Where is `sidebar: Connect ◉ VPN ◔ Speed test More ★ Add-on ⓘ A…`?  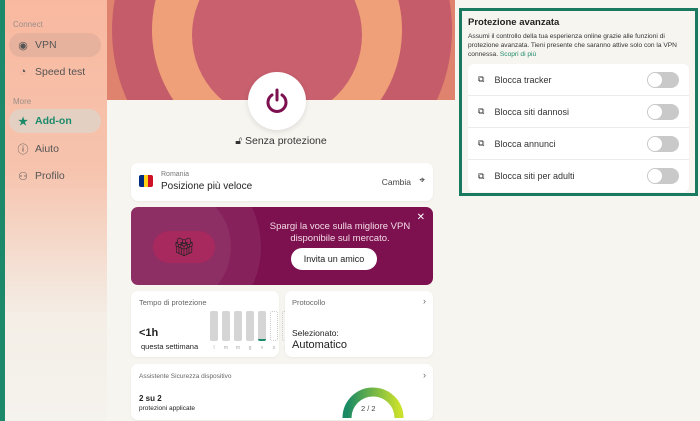 sidebar: Connect ◉ VPN ◔ Speed test More ★ Add-on ⓘ A… is located at coordinates (56, 210).